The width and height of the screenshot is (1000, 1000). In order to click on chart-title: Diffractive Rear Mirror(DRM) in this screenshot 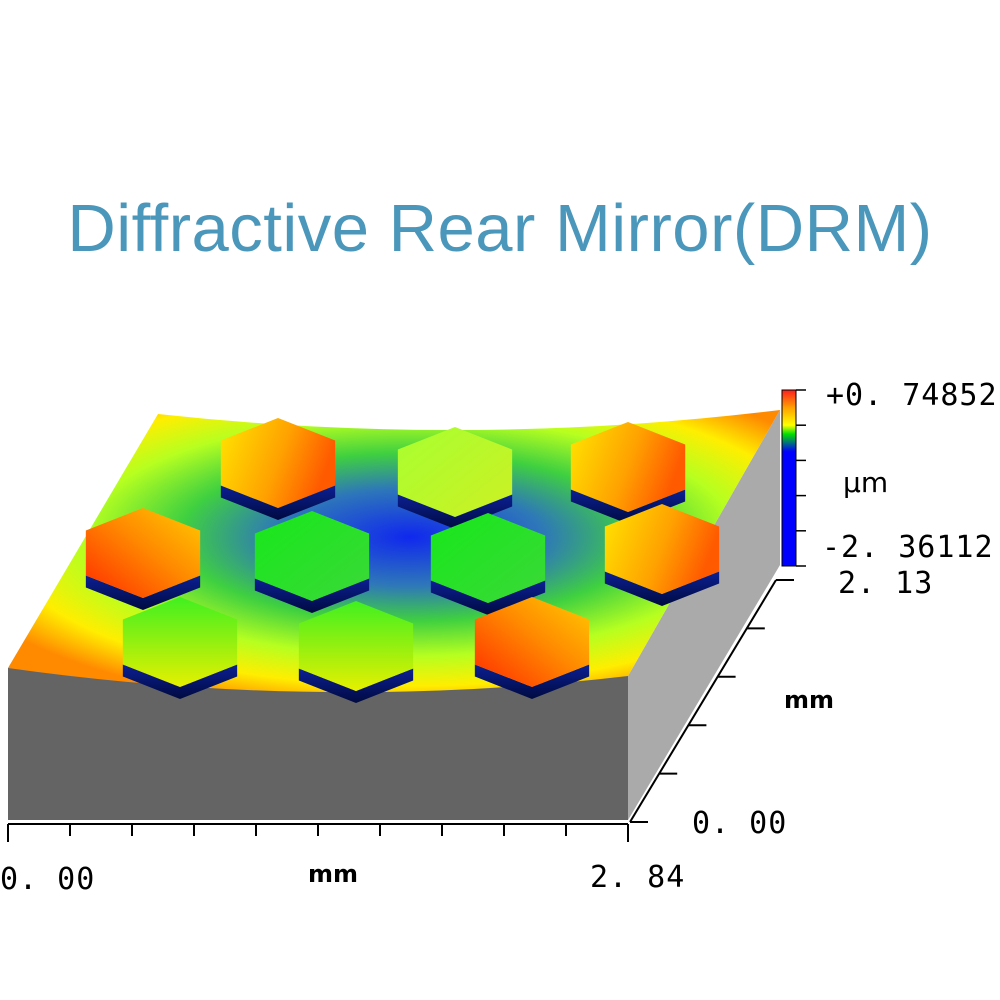, I will do `click(500, 228)`.